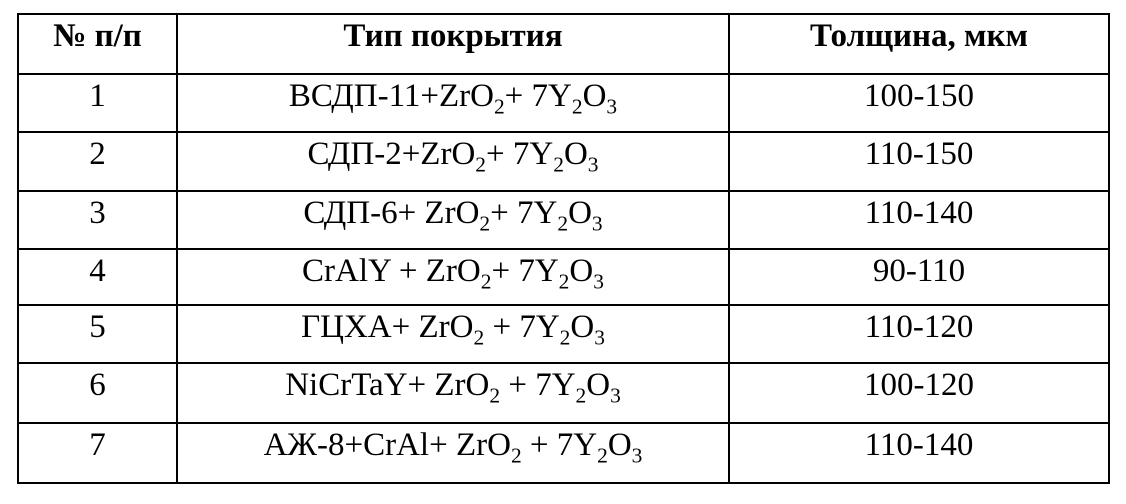 The width and height of the screenshot is (1126, 504). I want to click on table-row: 5 ГЦХА+ ZrO2 + 7Y2O3 110-120, so click(563, 334).